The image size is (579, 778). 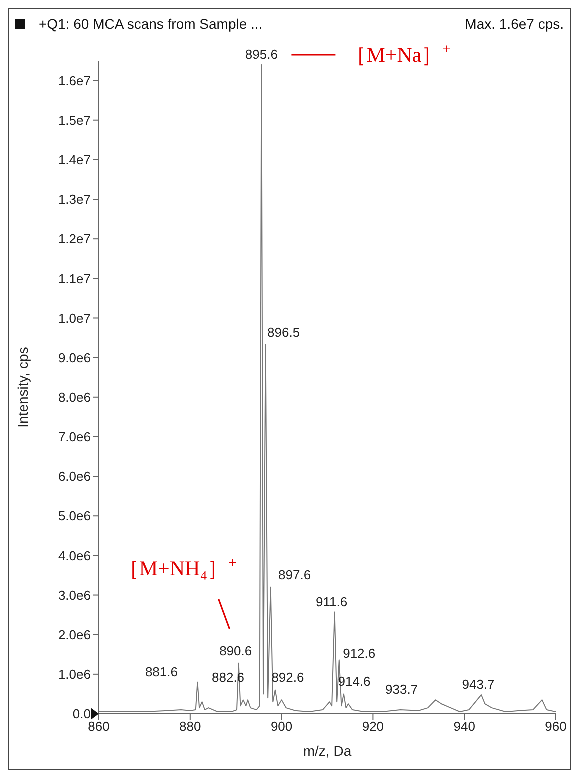 I want to click on y-tick-label: 4.0e6, so click(x=74, y=556).